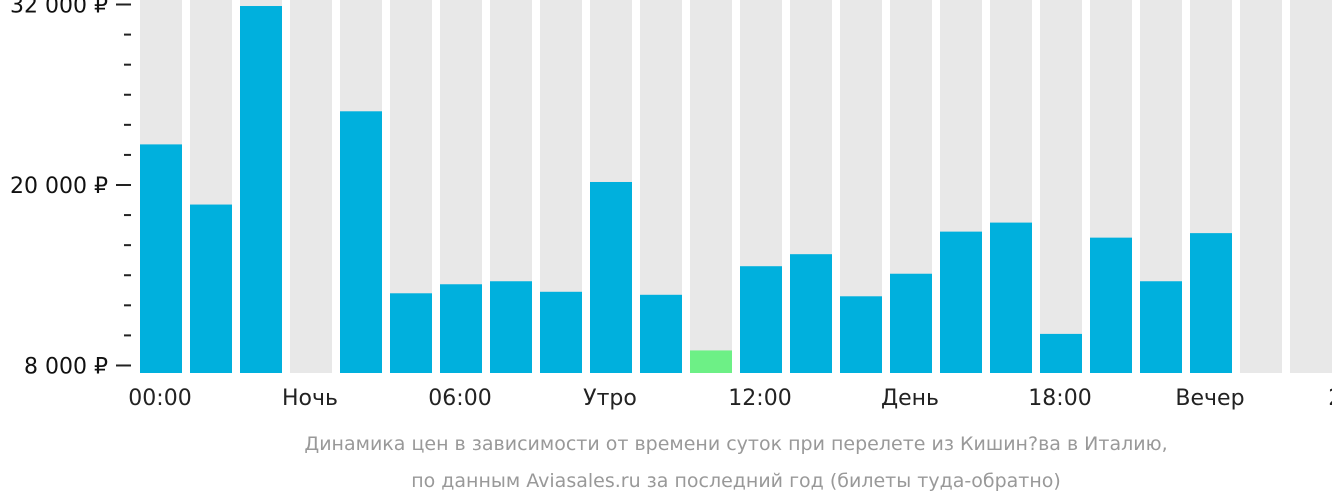  I want to click on x-tick-label: 18:00, so click(1059, 398).